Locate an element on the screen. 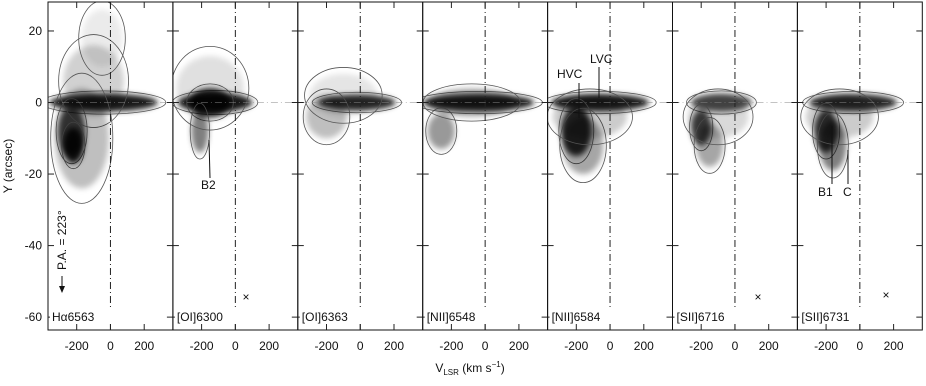  x-label-part: V is located at coordinates (439, 368).